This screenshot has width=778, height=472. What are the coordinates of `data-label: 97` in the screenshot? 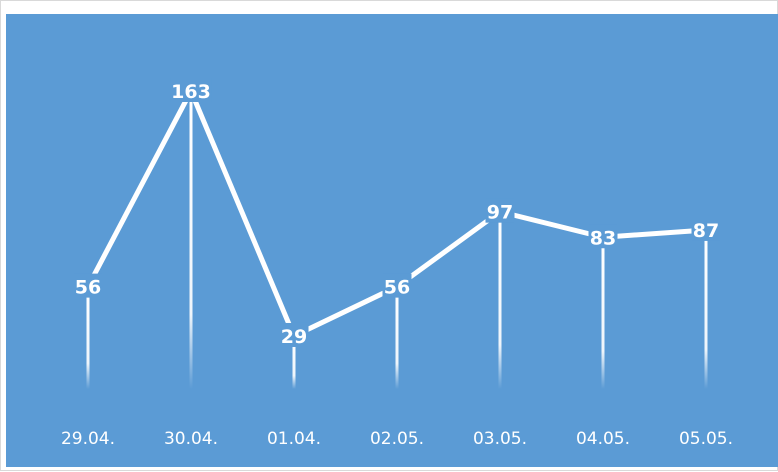 It's located at (500, 213).